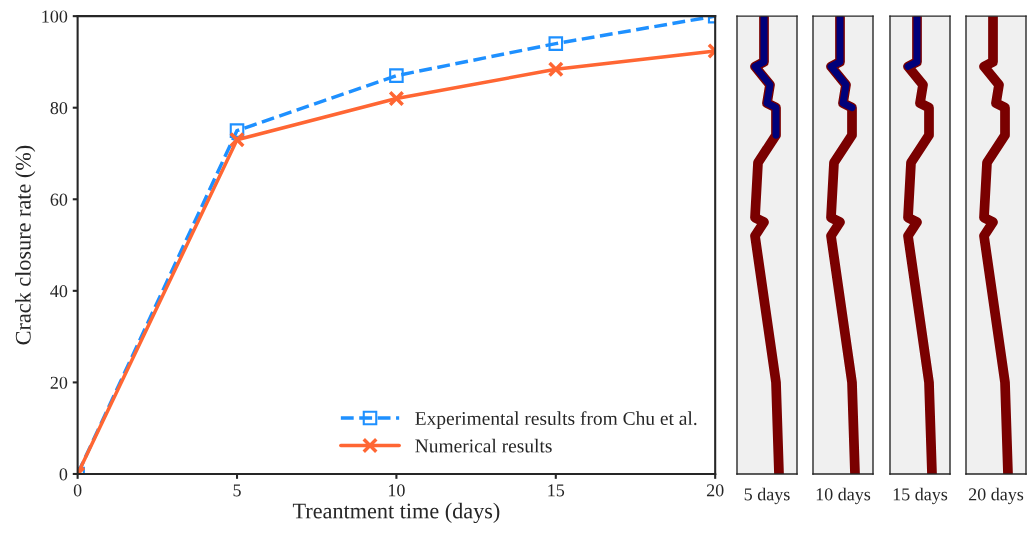 The height and width of the screenshot is (538, 1035). What do you see at coordinates (556, 420) in the screenshot?
I see `legend-label: Experimental results from Chu et al.` at bounding box center [556, 420].